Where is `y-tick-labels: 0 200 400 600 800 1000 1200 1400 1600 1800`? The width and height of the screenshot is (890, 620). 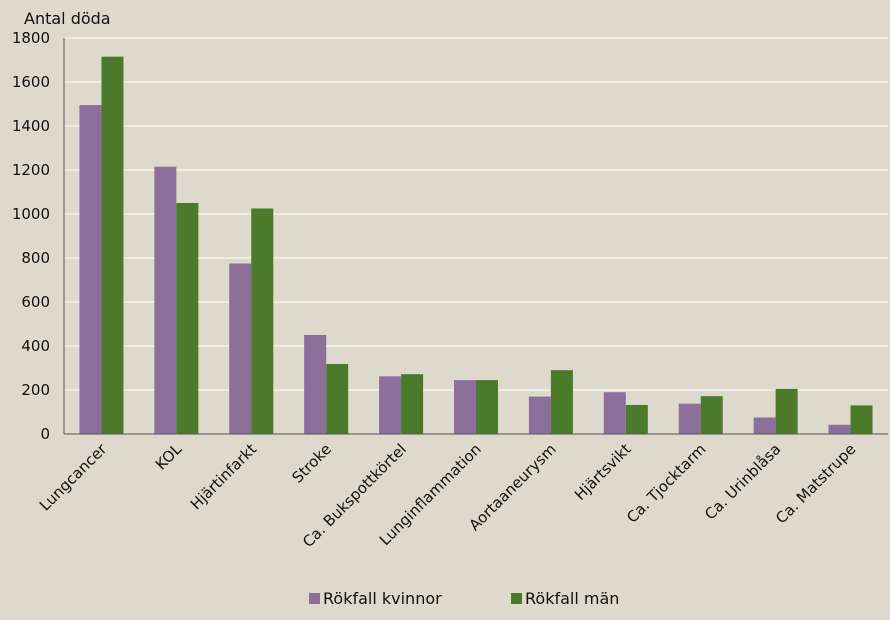 y-tick-labels: 0 200 400 600 800 1000 1200 1400 1600 1800 is located at coordinates (31, 236).